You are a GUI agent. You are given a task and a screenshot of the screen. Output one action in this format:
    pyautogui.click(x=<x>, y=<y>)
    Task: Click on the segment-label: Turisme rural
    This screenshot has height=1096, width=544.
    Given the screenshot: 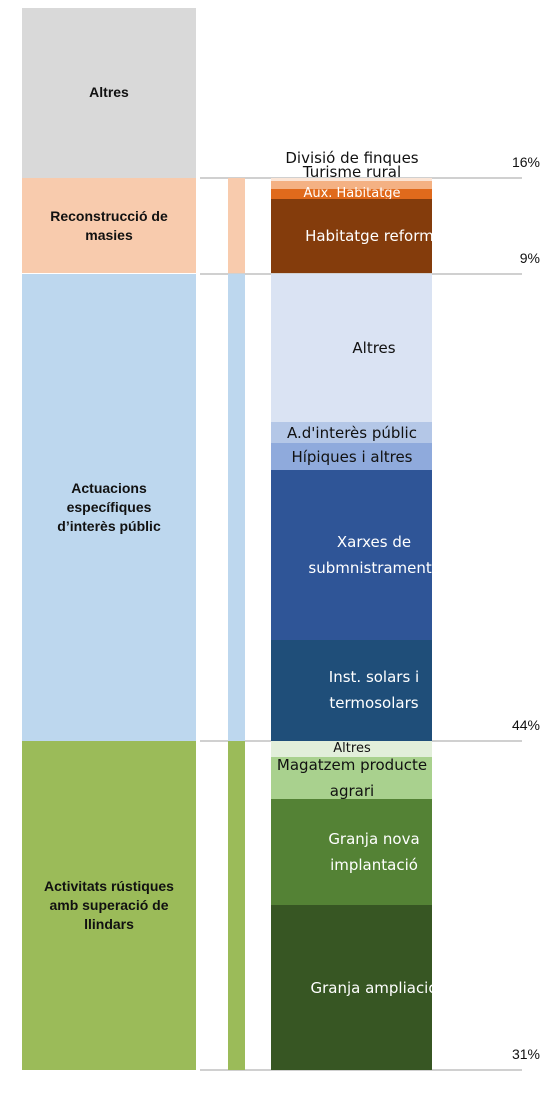 What is the action you would take?
    pyautogui.click(x=352, y=171)
    